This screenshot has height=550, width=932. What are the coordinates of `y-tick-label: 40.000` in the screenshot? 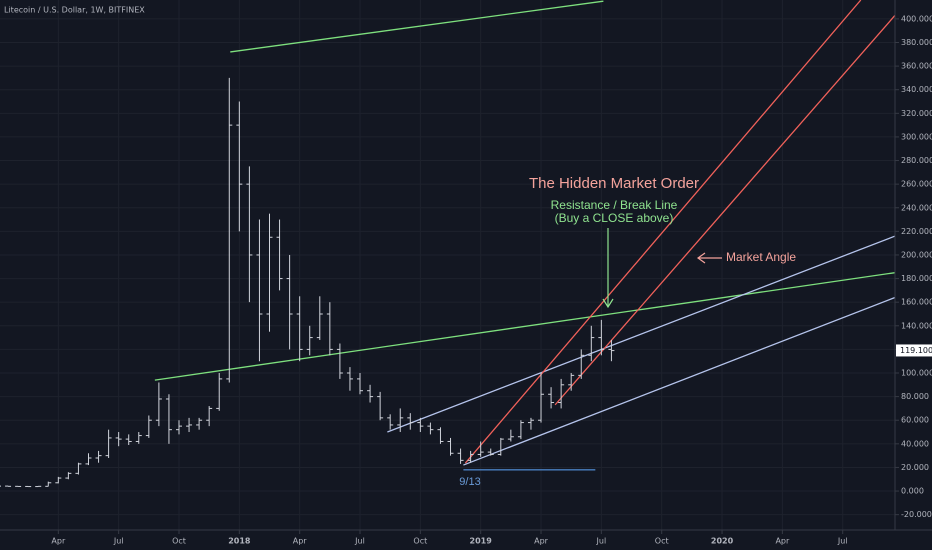 It's located at (915, 443).